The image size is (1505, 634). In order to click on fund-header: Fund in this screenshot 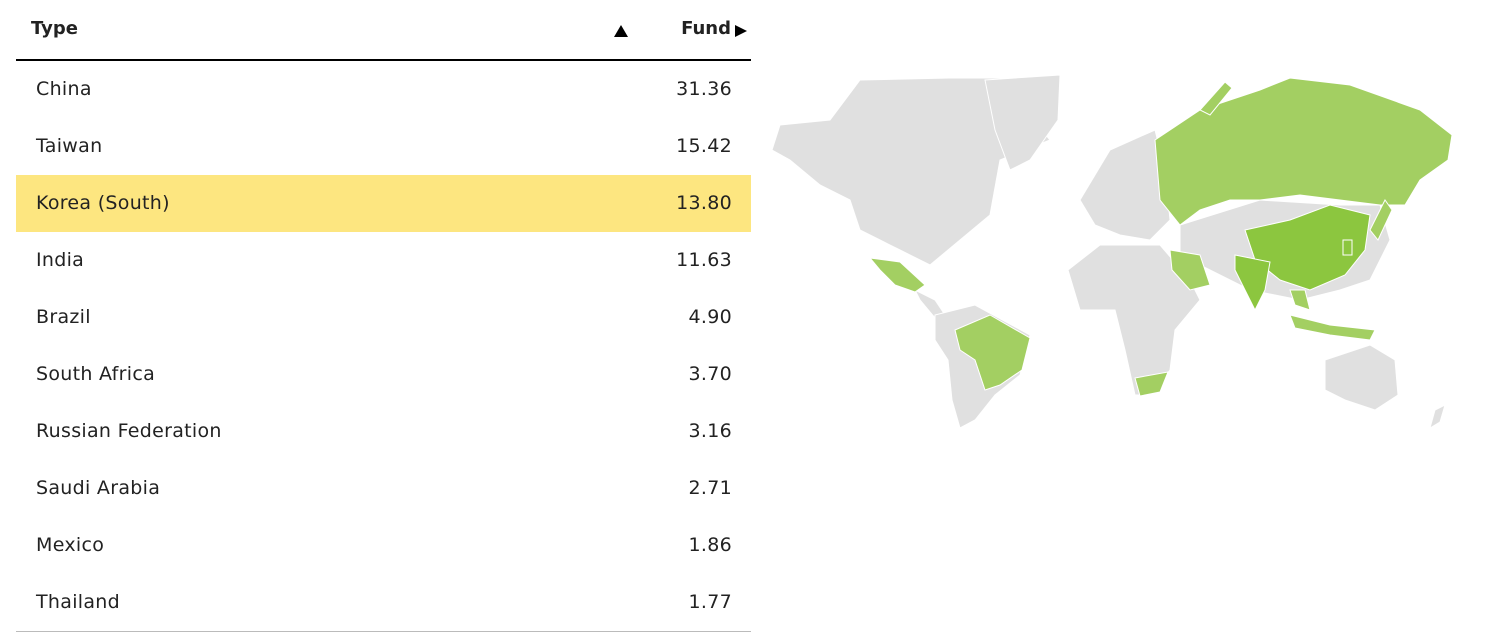, I will do `click(706, 28)`.